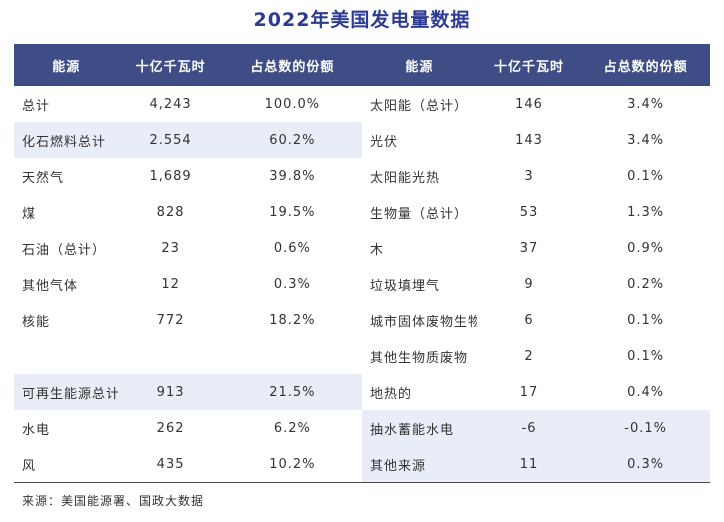 This screenshot has width=724, height=522. What do you see at coordinates (66, 356) in the screenshot?
I see `energy-cell` at bounding box center [66, 356].